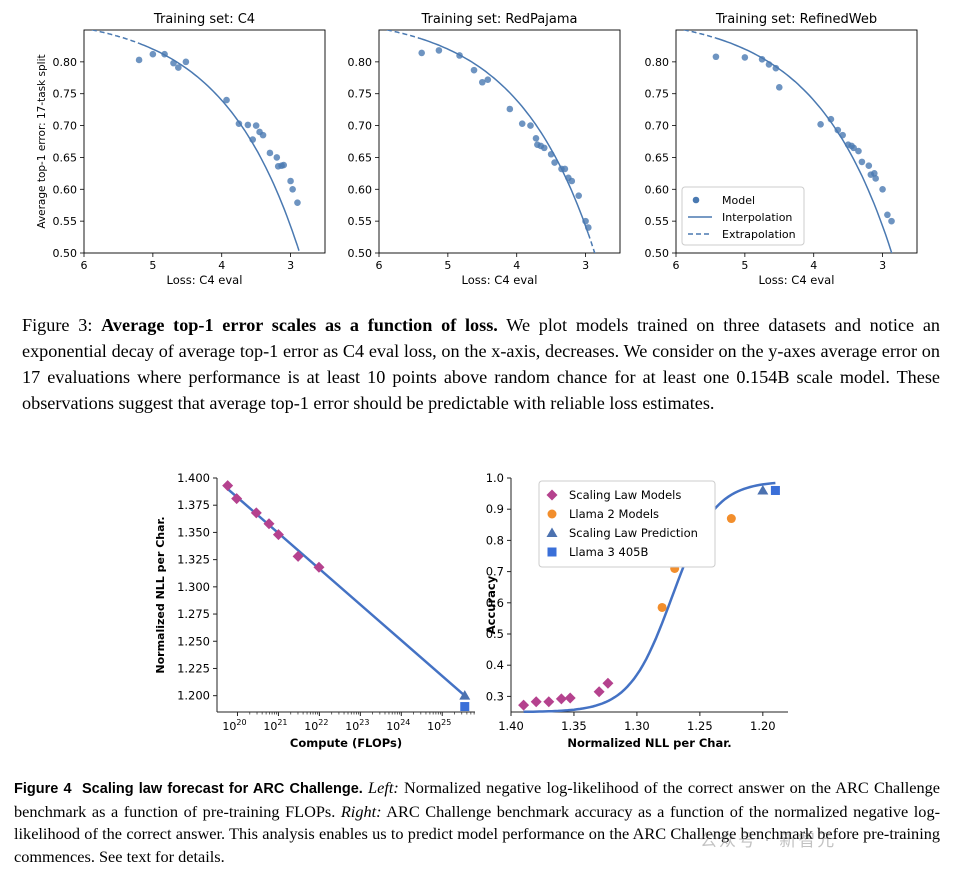  What do you see at coordinates (657, 157) in the screenshot?
I see `y-tick-label: 0.65` at bounding box center [657, 157].